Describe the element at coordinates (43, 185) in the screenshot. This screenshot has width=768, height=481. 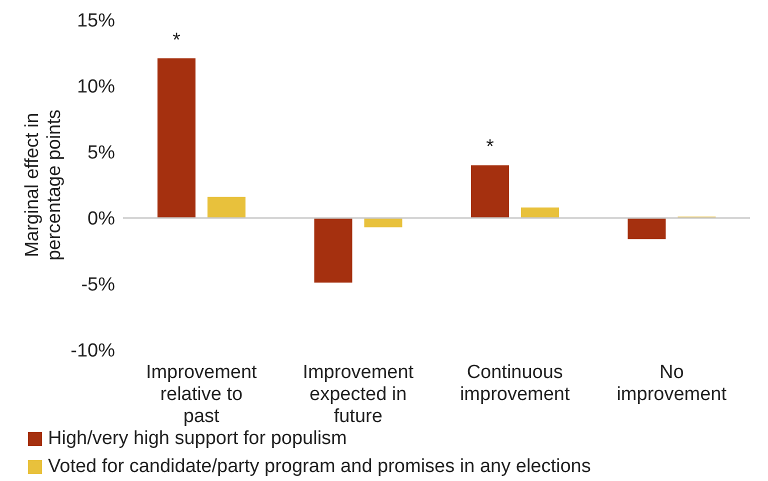
I see `y-axis-title: Marginal effect in percentage points` at that location.